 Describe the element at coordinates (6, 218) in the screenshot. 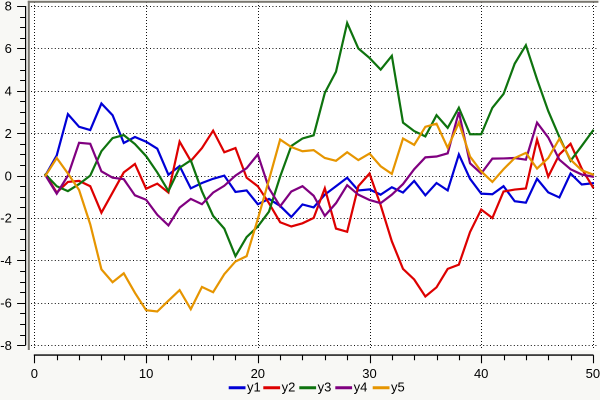

I see `svg-text: -2` at that location.